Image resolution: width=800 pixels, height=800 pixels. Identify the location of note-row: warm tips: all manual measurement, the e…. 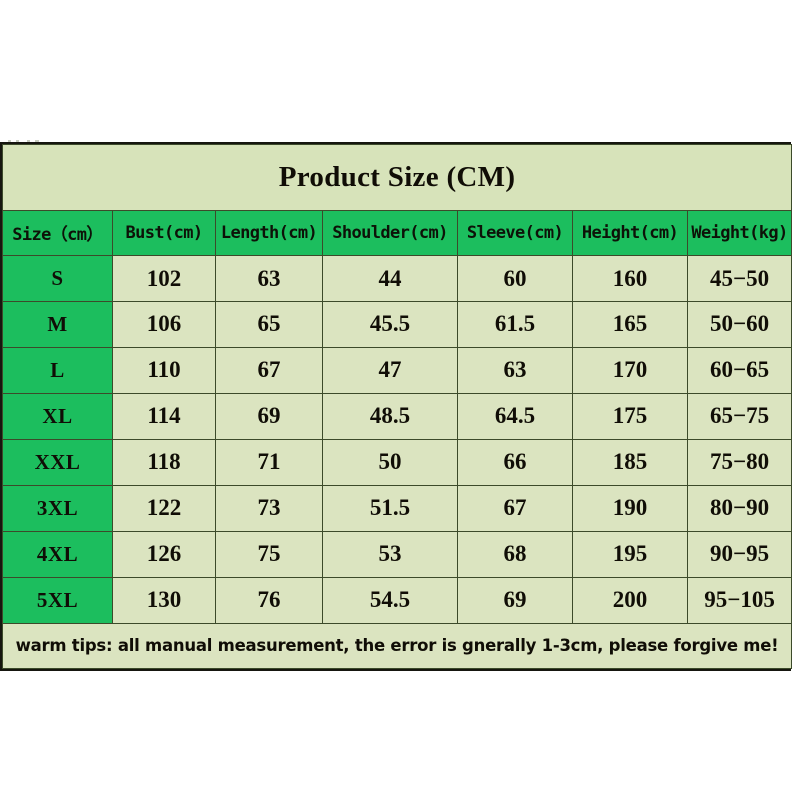
(397, 646).